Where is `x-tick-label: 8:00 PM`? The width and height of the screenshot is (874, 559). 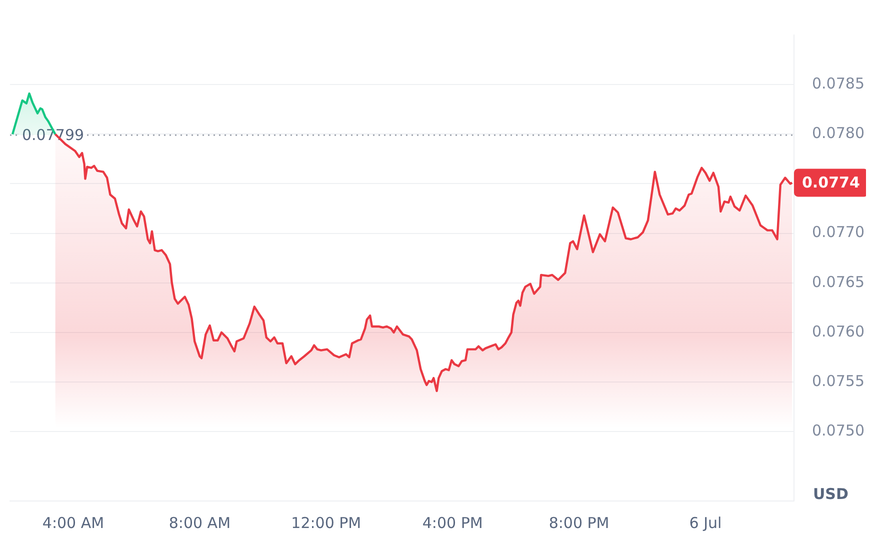
x-tick-label: 8:00 PM is located at coordinates (579, 523).